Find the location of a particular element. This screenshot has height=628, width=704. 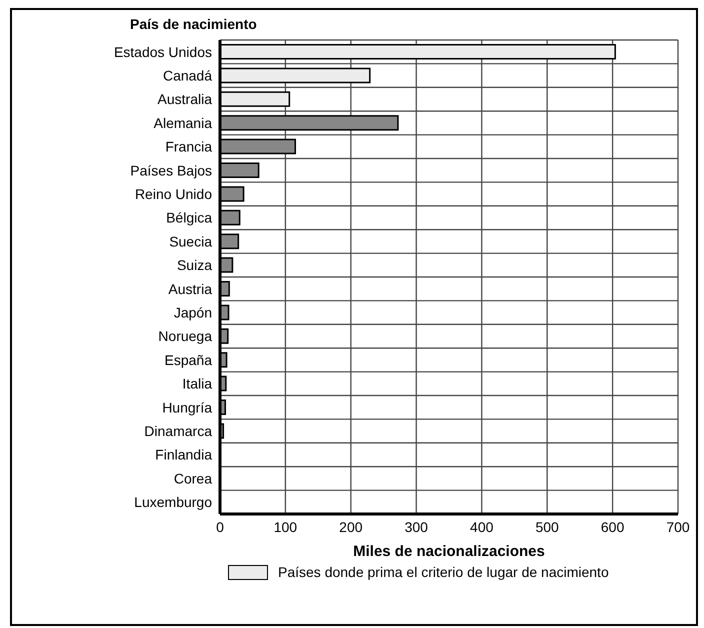

y-tick-label: Países Bajos is located at coordinates (171, 170).